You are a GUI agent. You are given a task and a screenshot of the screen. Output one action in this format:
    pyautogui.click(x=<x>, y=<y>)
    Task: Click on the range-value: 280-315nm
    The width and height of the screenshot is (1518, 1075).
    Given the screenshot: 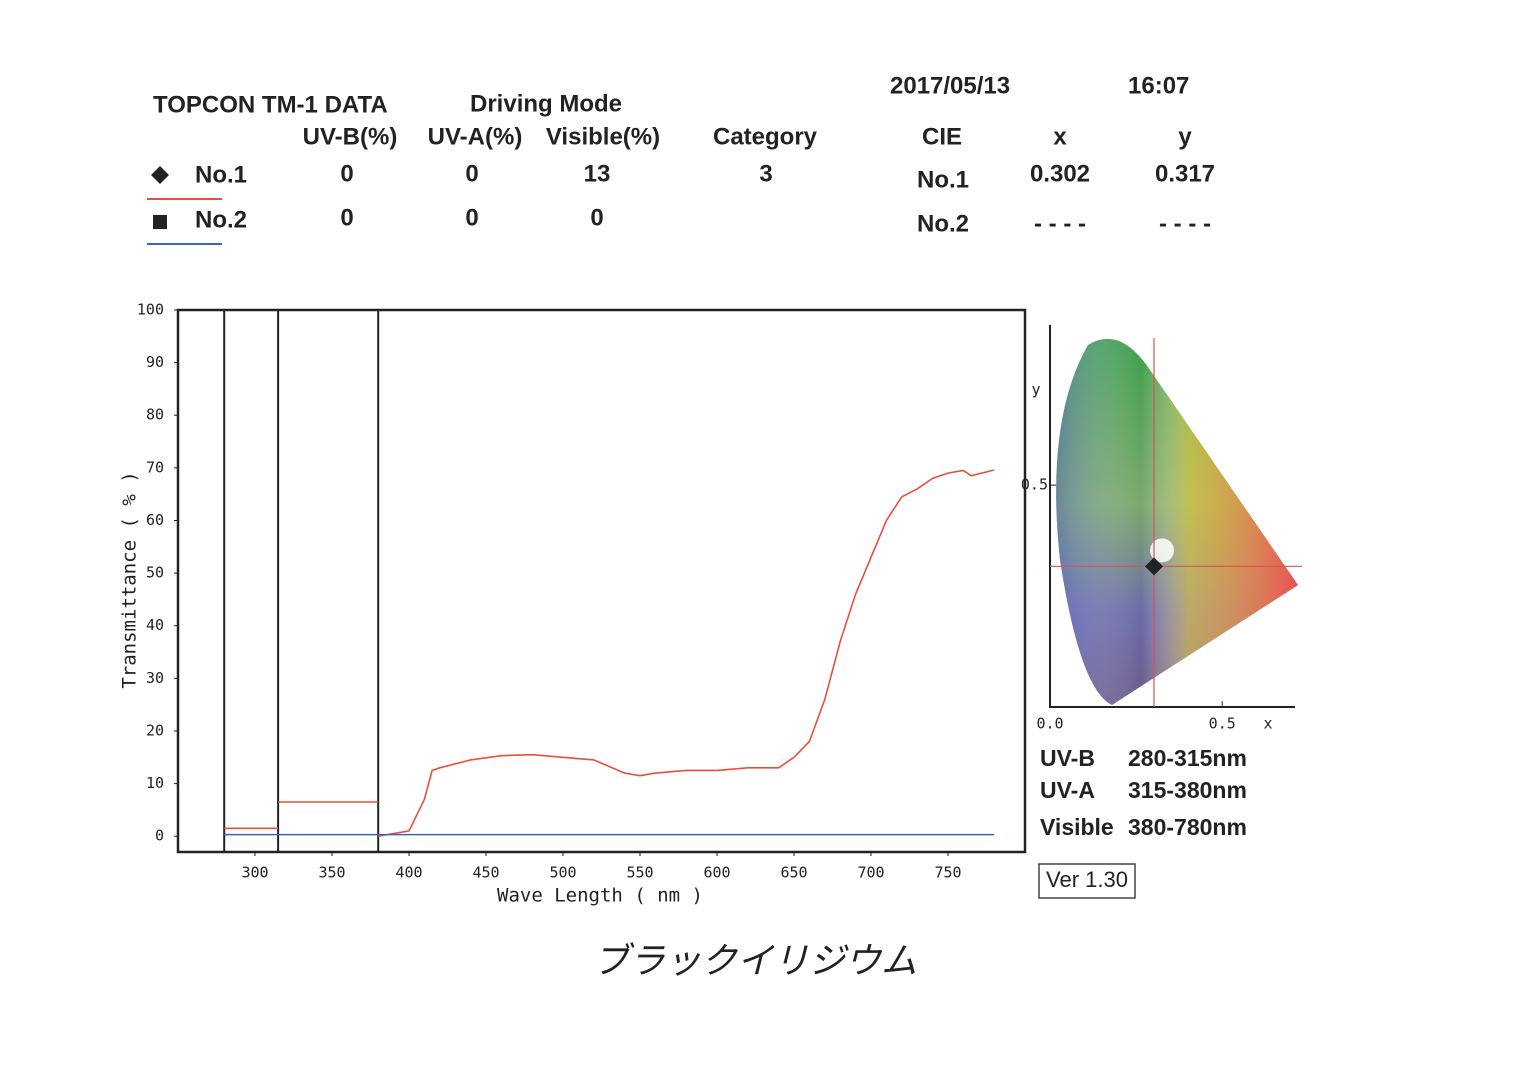 What is the action you would take?
    pyautogui.click(x=1187, y=758)
    